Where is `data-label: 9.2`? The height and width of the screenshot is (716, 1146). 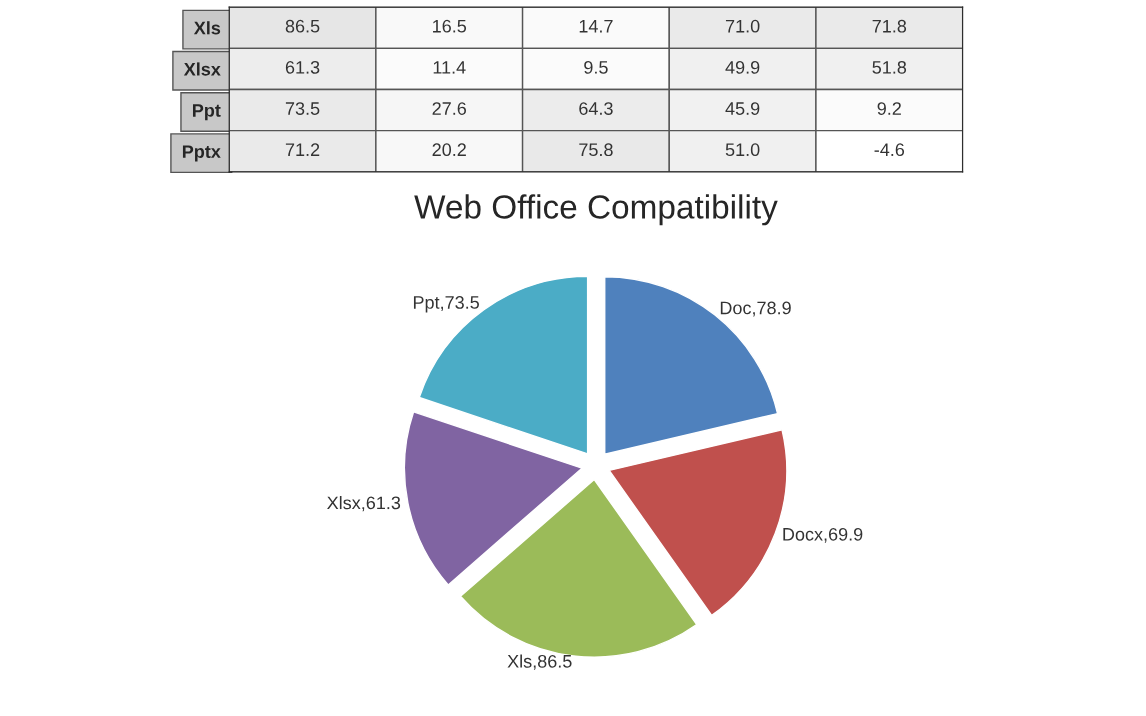 data-label: 9.2 is located at coordinates (889, 108).